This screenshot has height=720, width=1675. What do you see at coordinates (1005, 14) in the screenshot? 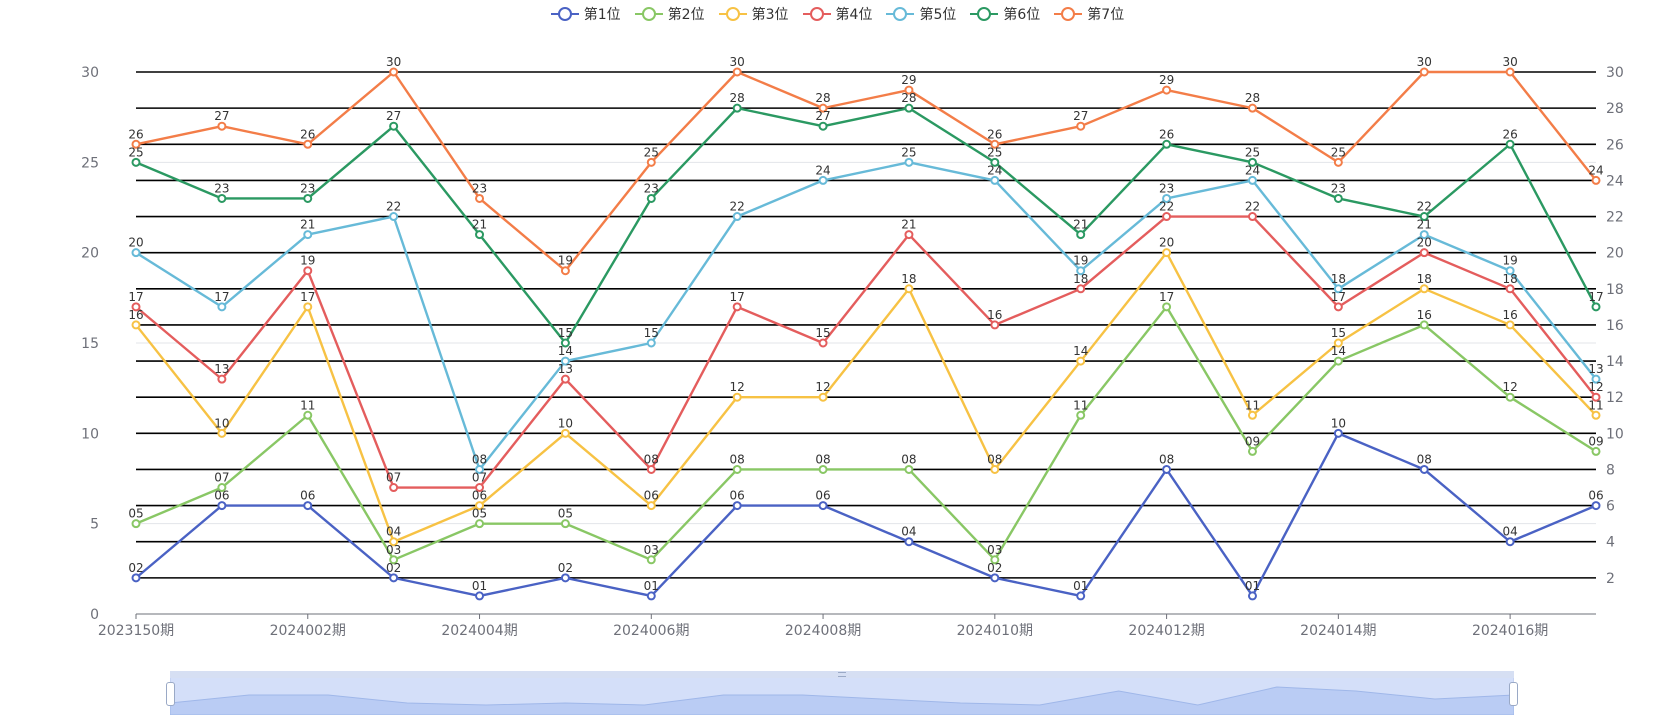
I see `legend-item-6: 第6位` at bounding box center [1005, 14].